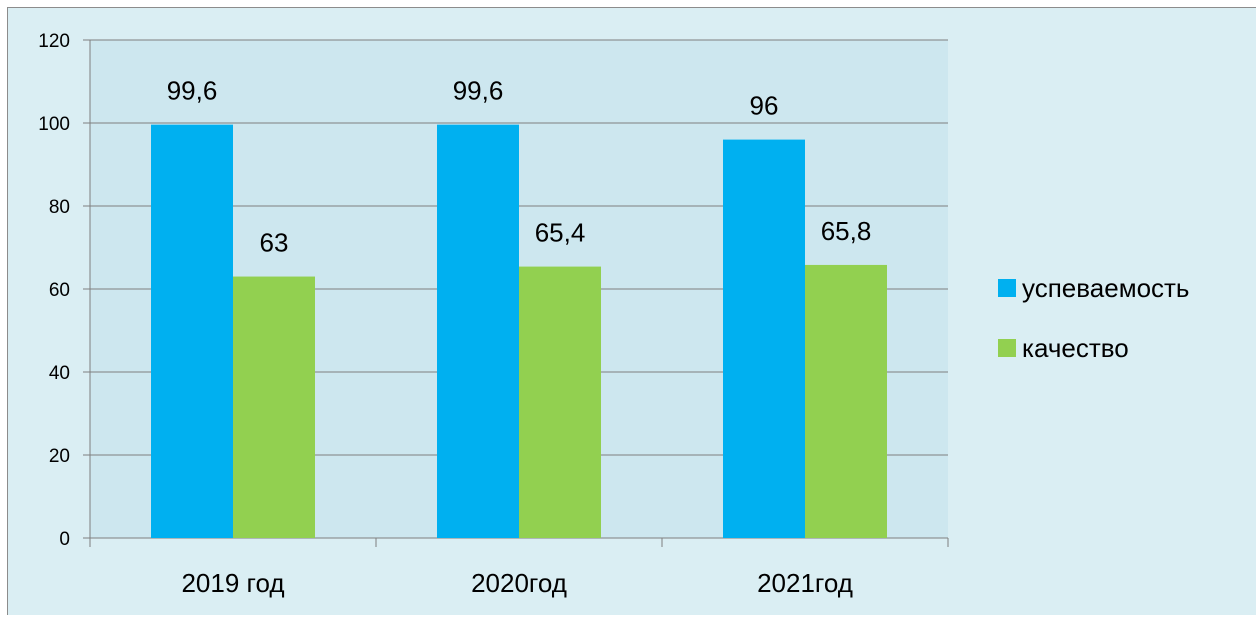 Image resolution: width=1258 pixels, height=617 pixels. What do you see at coordinates (59, 456) in the screenshot?
I see `y-tick-label: 20` at bounding box center [59, 456].